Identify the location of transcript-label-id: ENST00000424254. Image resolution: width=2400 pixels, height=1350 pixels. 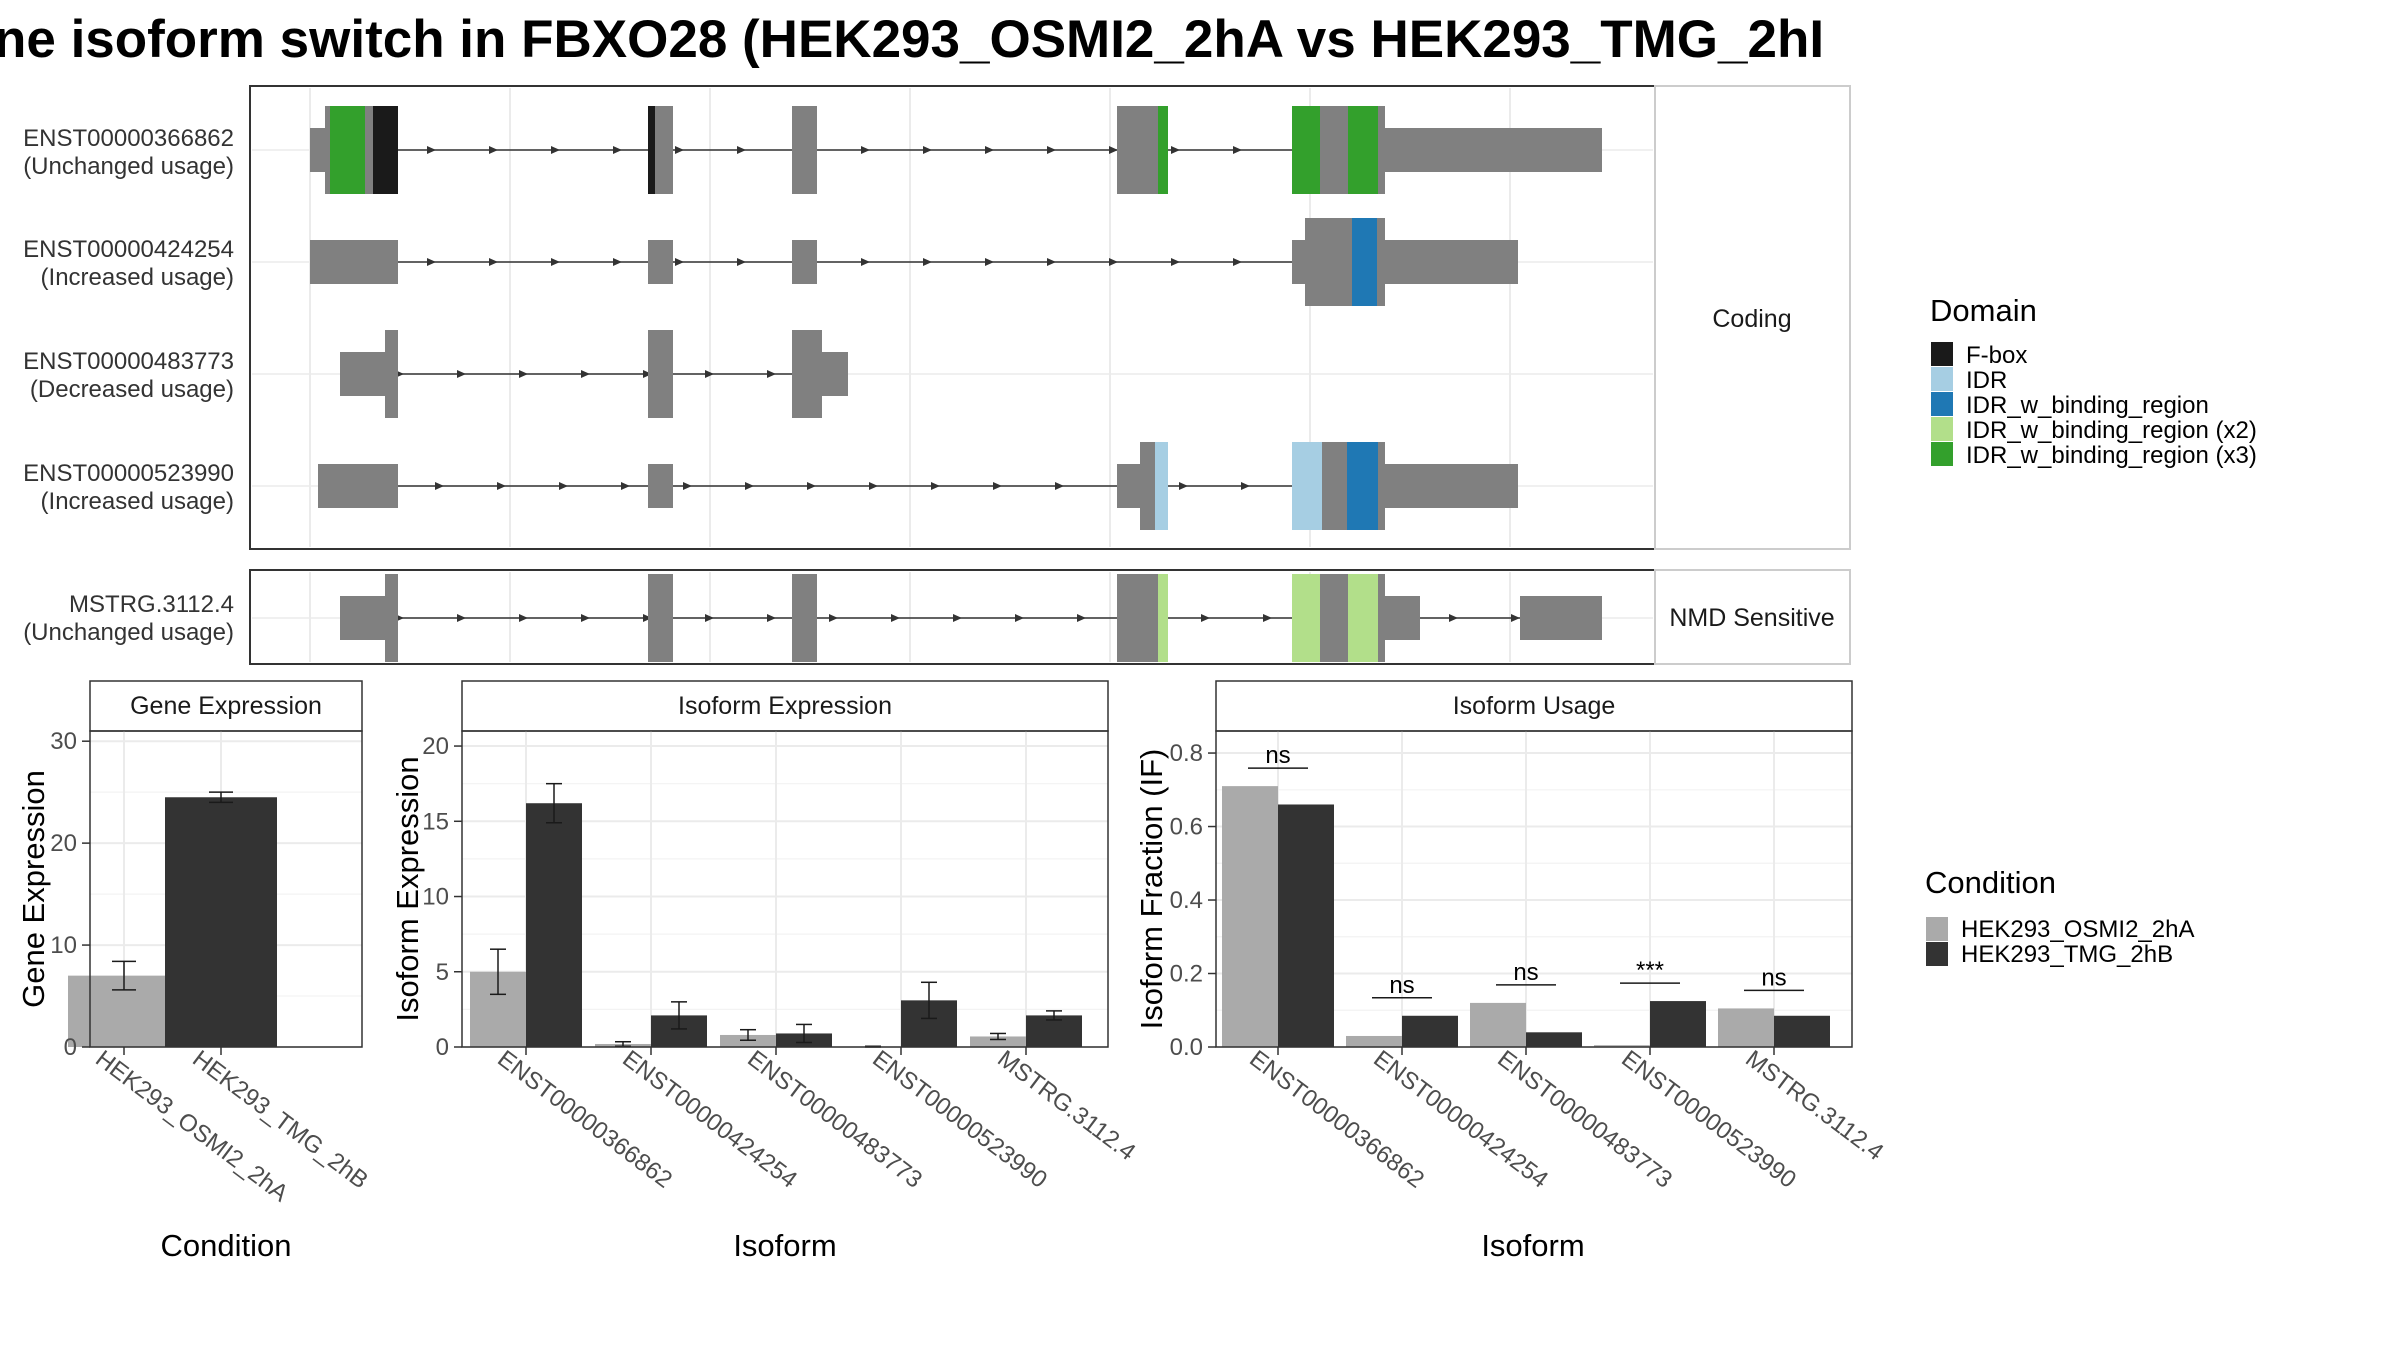
(128, 249).